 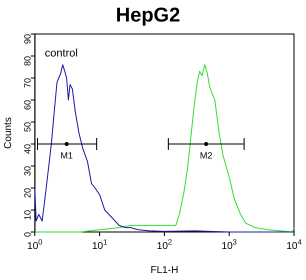 What do you see at coordinates (27, 105) in the screenshot?
I see `y-tick-label: 60` at bounding box center [27, 105].